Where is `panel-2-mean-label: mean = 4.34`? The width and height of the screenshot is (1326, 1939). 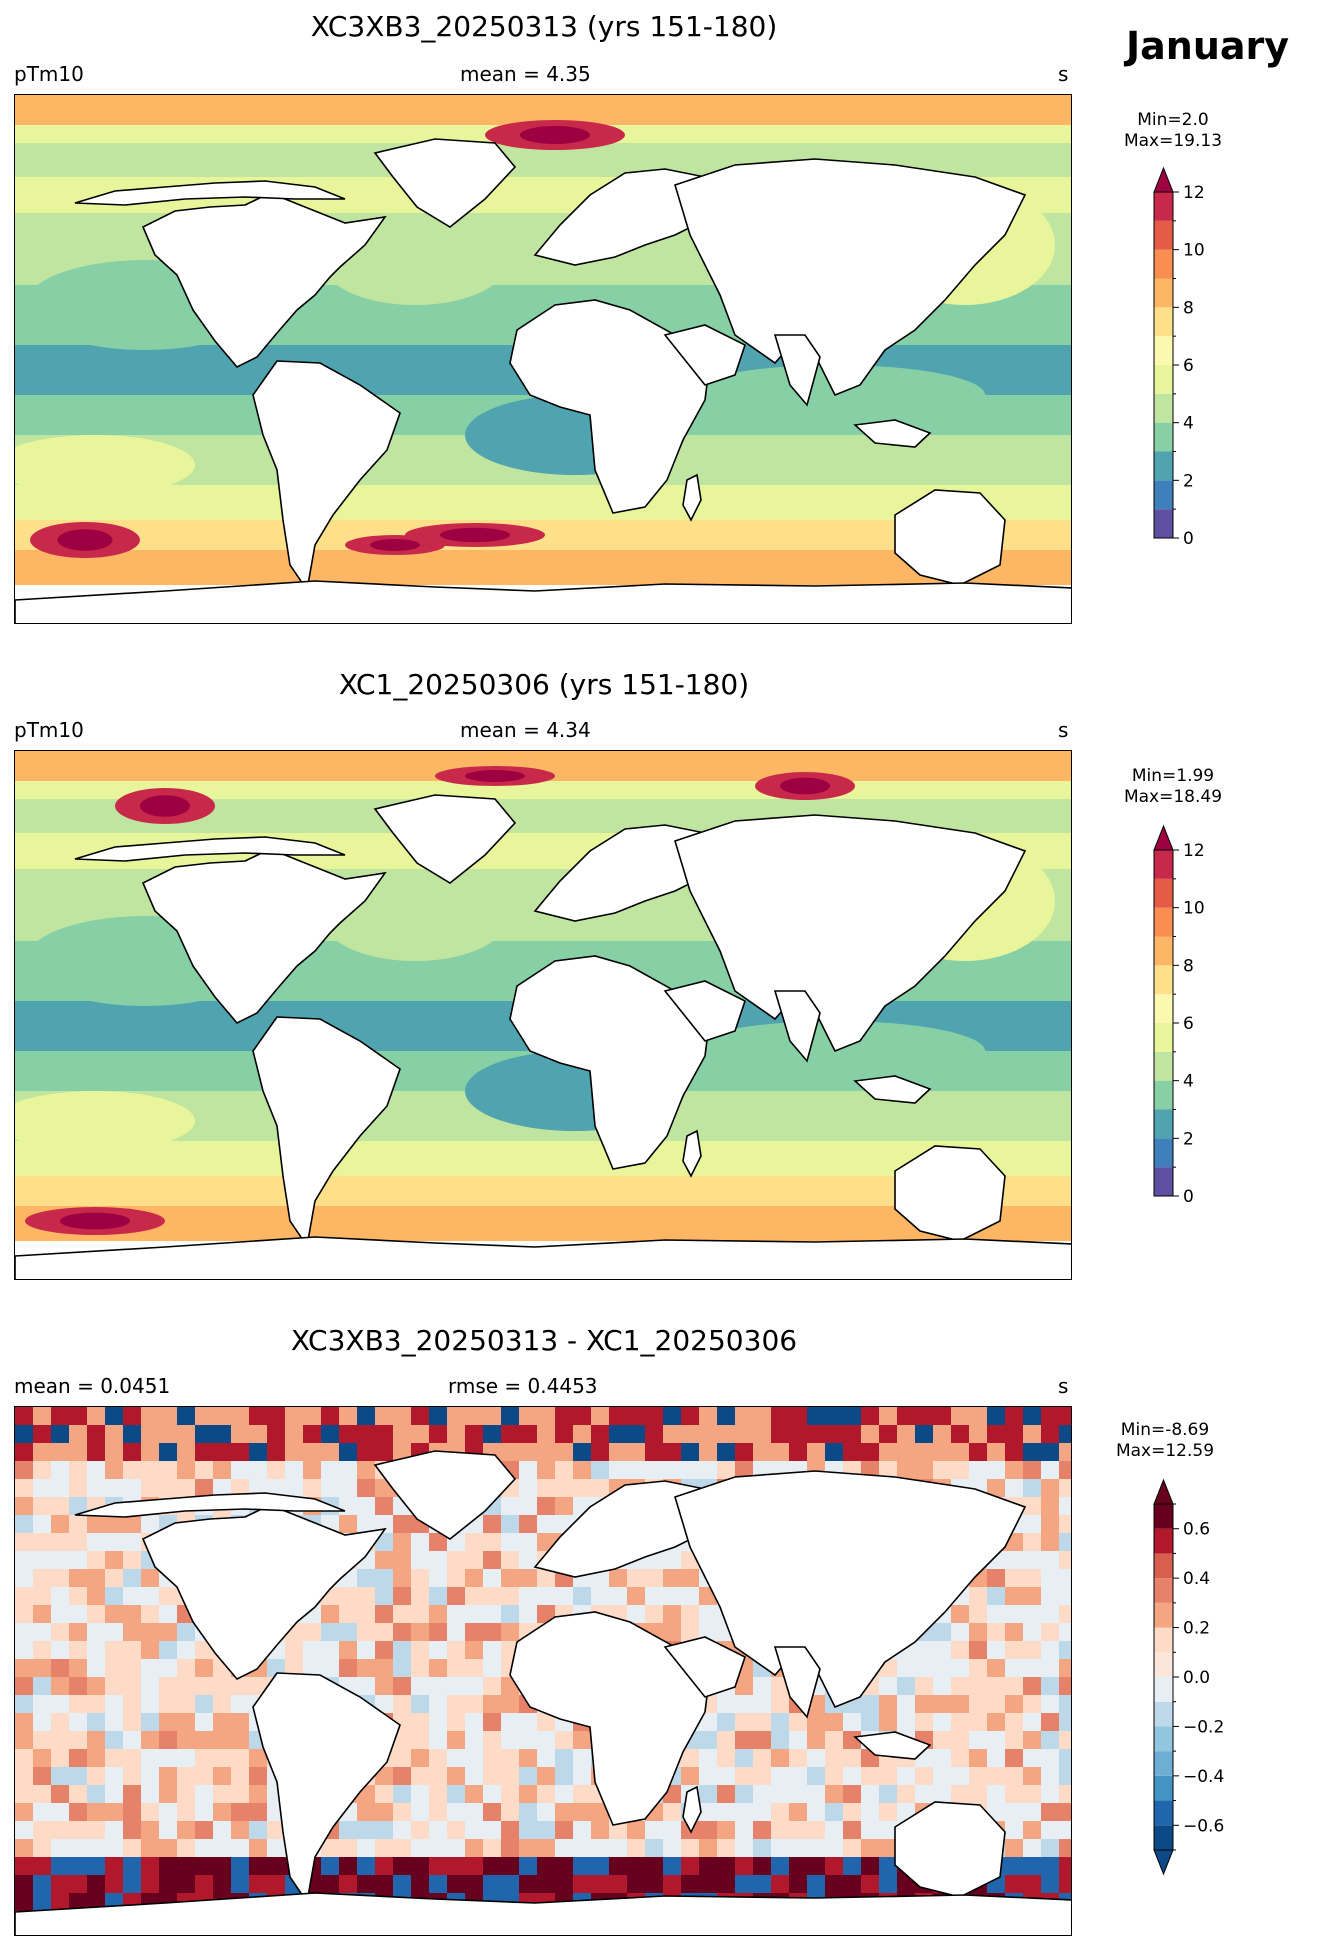
panel-2-mean-label: mean = 4.34 is located at coordinates (525, 730).